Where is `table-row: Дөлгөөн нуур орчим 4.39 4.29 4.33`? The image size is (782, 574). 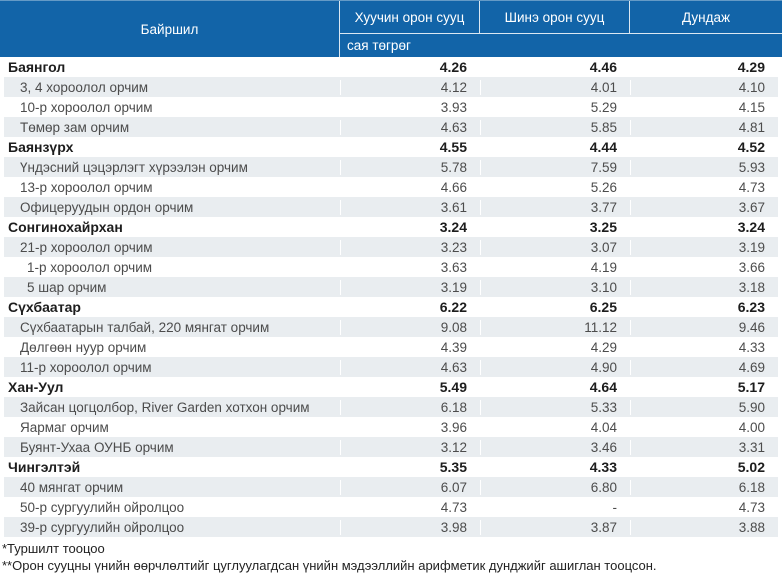
table-row: Дөлгөөн нуур орчим 4.39 4.29 4.33 is located at coordinates (391, 347).